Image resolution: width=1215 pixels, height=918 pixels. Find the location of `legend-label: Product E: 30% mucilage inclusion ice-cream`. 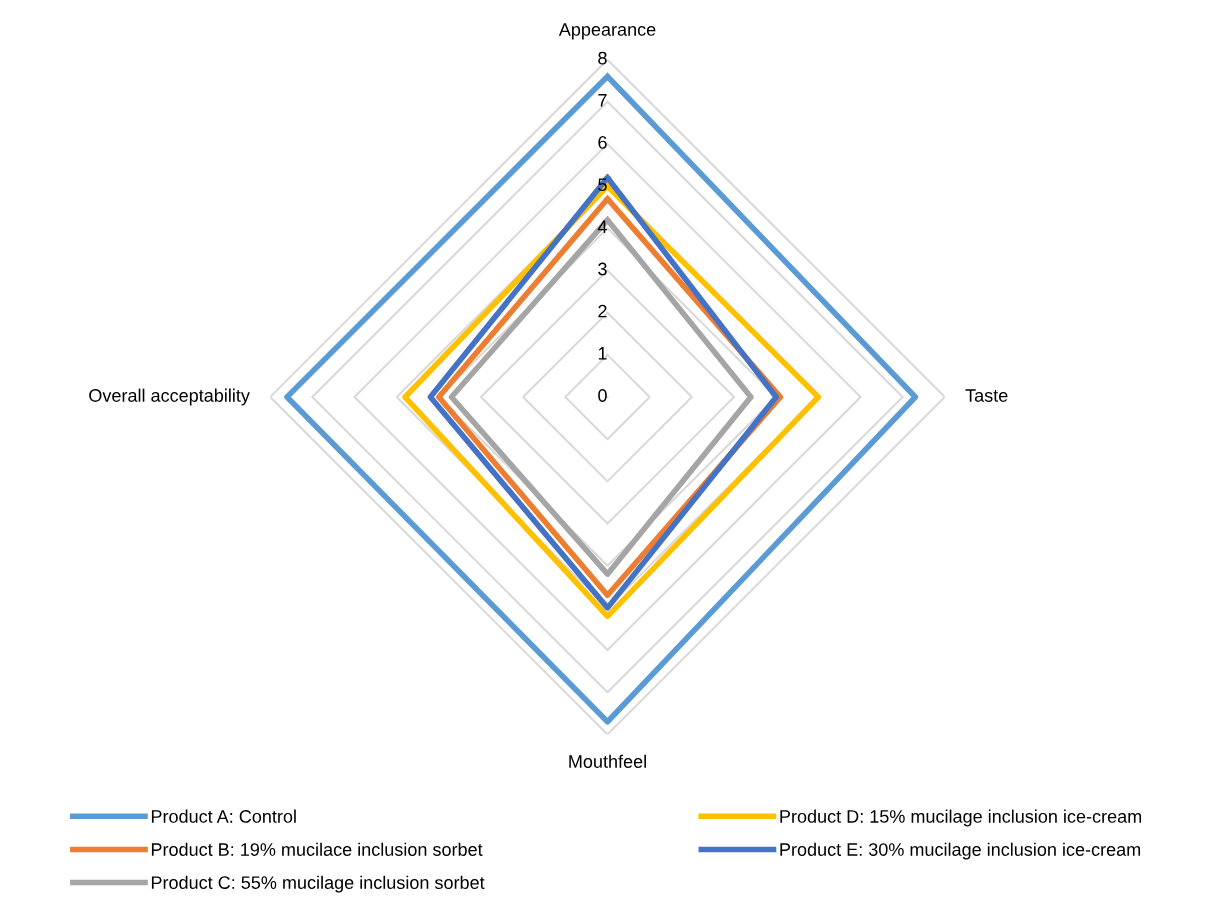

legend-label: Product E: 30% mucilage inclusion ice-cream is located at coordinates (960, 851).